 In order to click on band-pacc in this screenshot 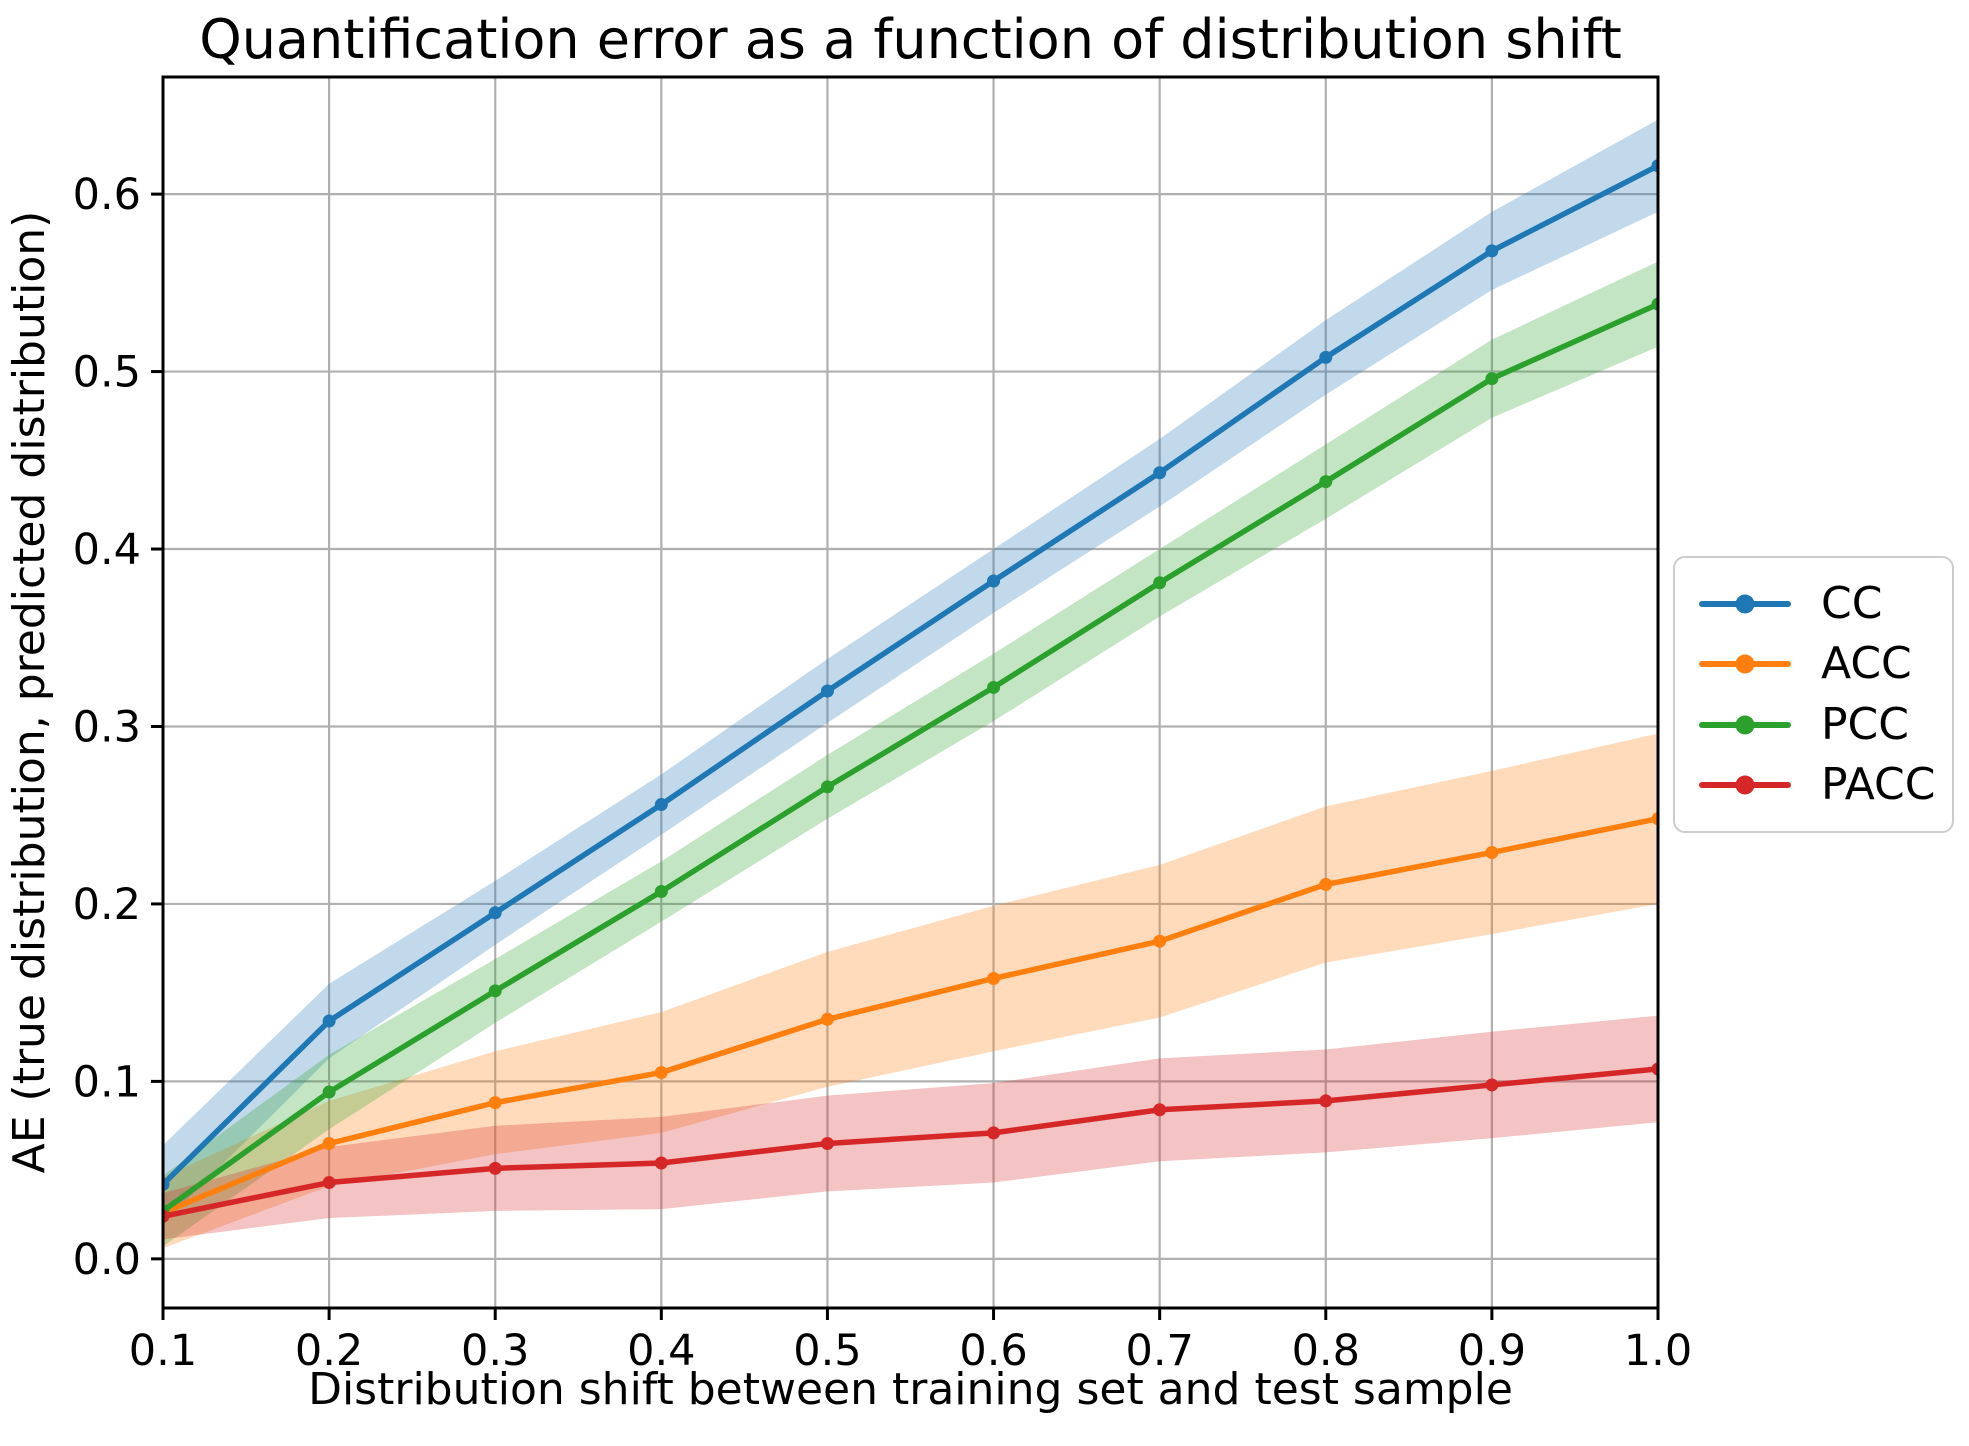, I will do `click(910, 1127)`.